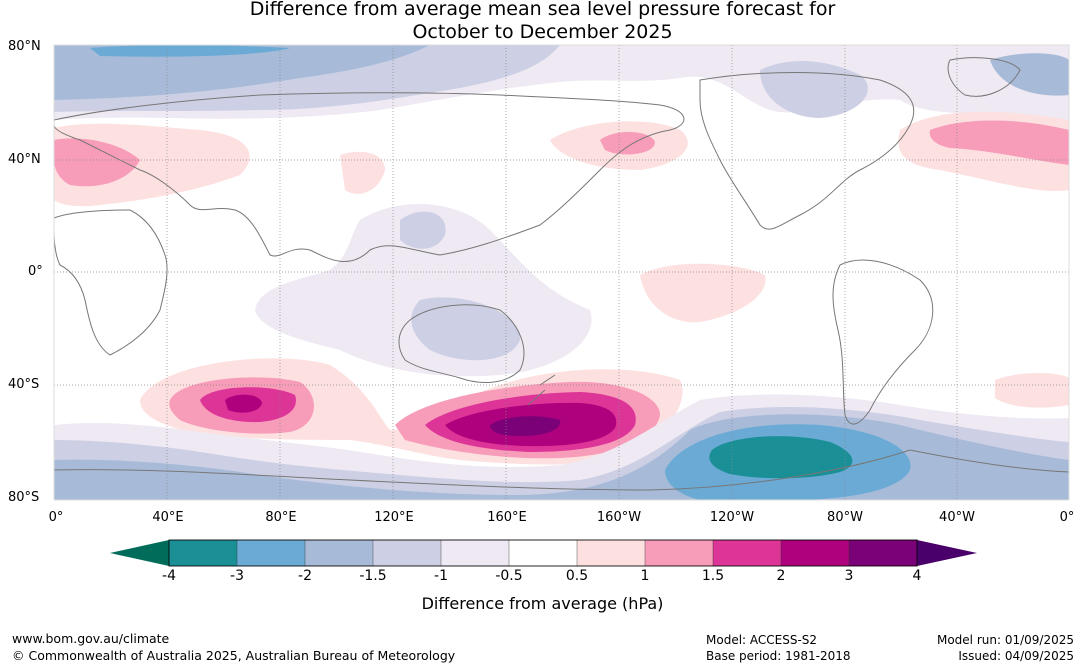 The height and width of the screenshot is (667, 1085). Describe the element at coordinates (984, 77) in the screenshot. I see `coast-greenland` at that location.